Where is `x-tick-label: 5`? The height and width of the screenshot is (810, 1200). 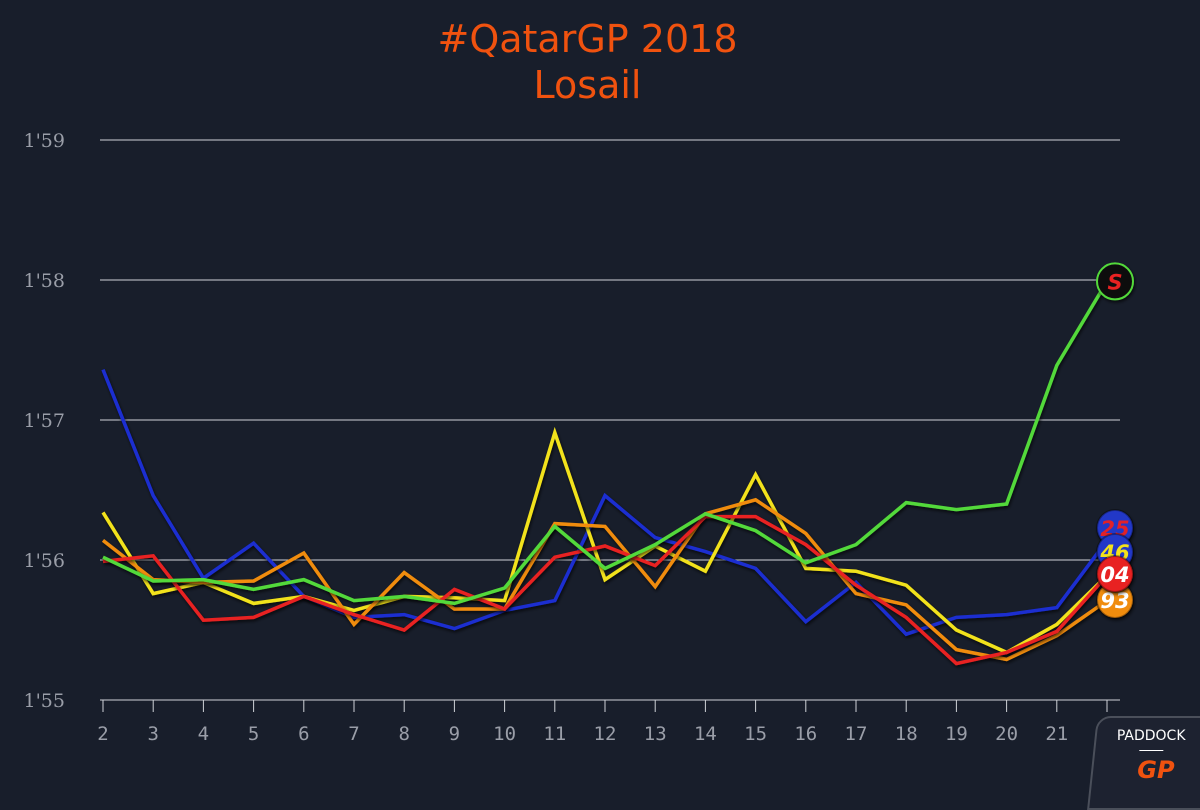
x-tick-label: 5 is located at coordinates (253, 734).